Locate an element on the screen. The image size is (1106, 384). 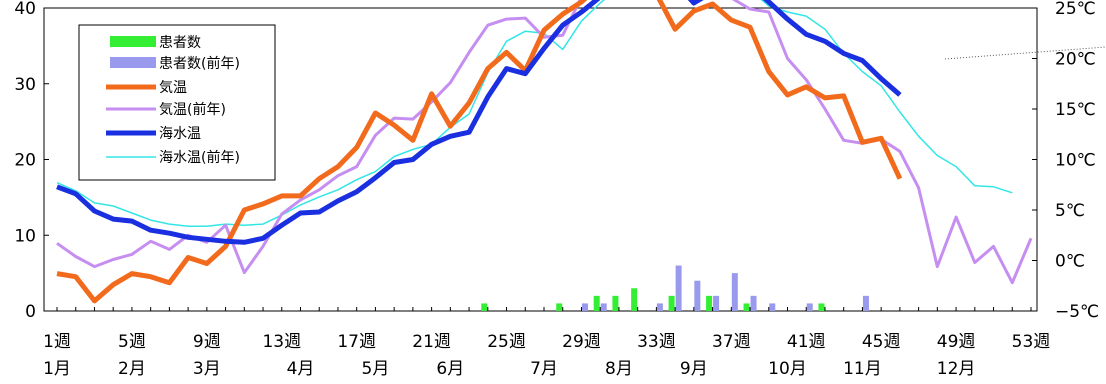
month-label-2: 2月 is located at coordinates (132, 369).